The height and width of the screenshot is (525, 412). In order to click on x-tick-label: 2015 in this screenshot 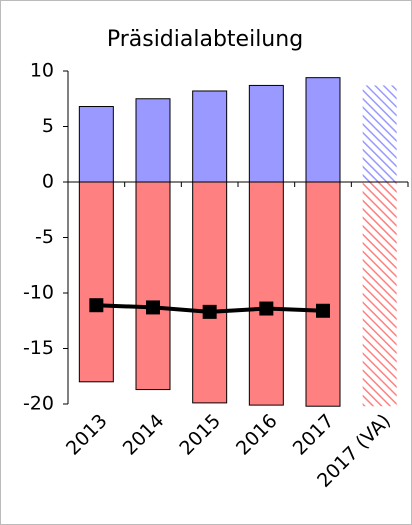, I will do `click(200, 435)`.